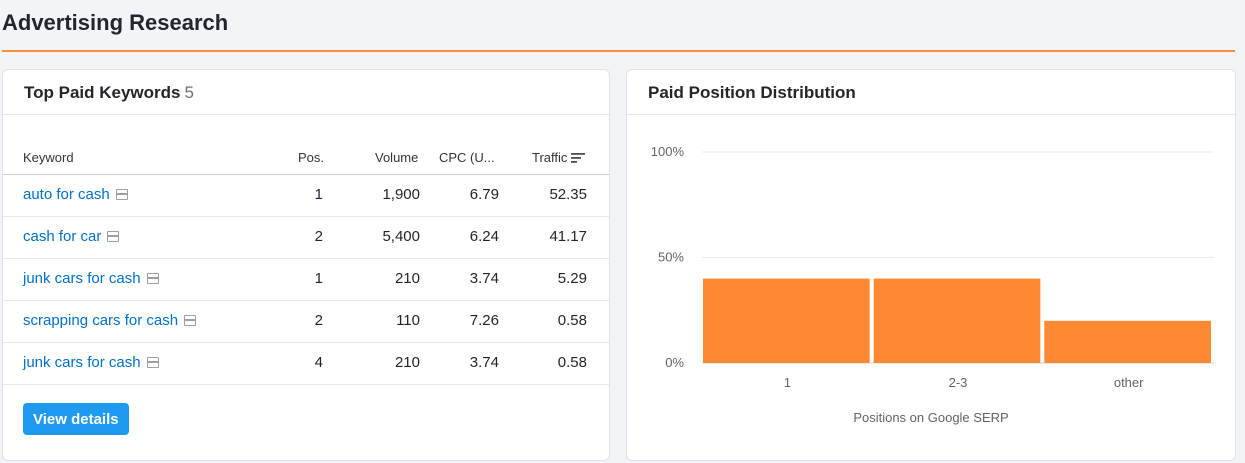  Describe the element at coordinates (401, 236) in the screenshot. I see `volume-cell: 5,400` at that location.